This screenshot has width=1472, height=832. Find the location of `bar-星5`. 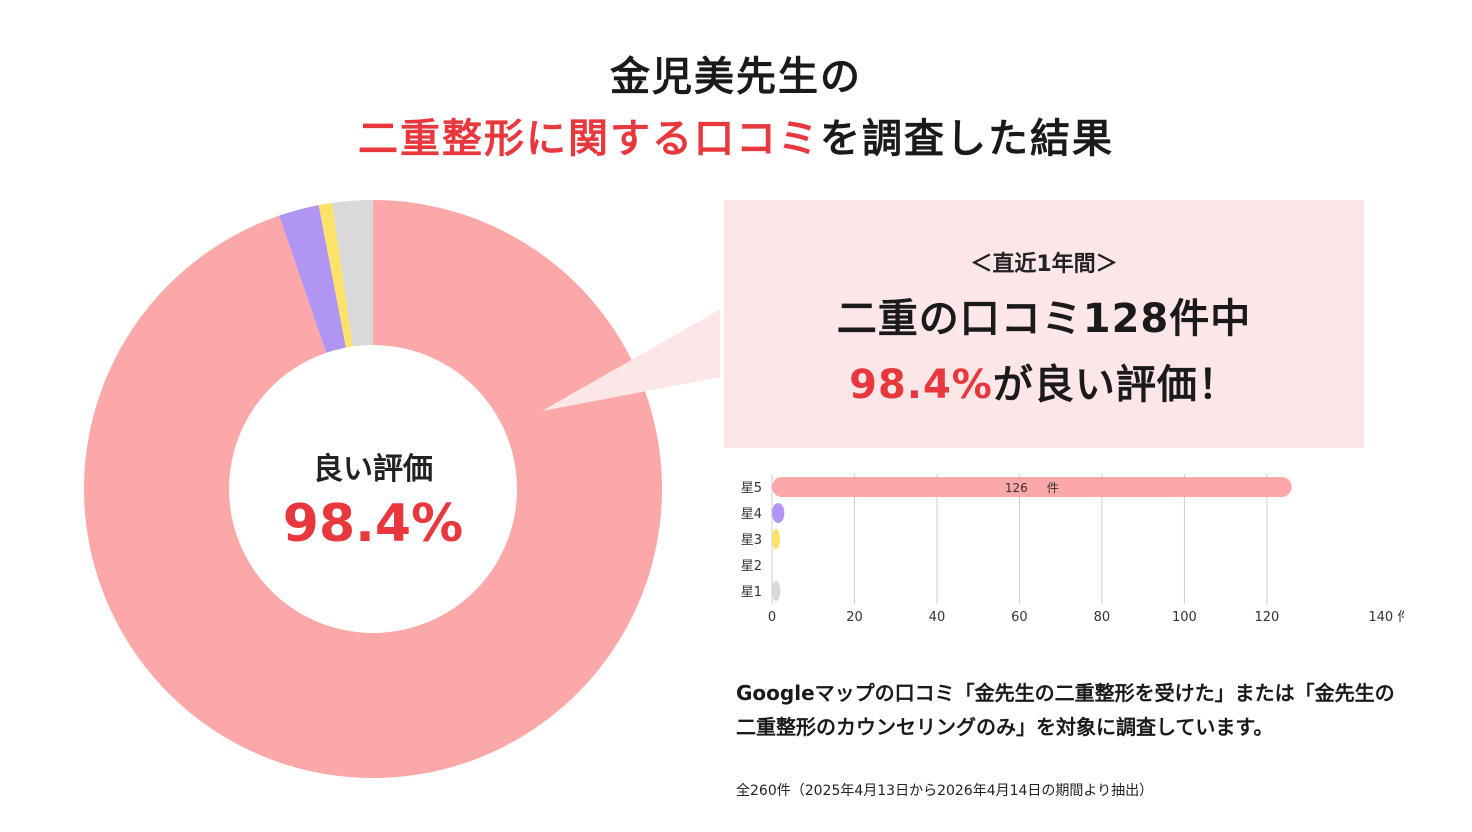

bar-星5 is located at coordinates (1032, 487).